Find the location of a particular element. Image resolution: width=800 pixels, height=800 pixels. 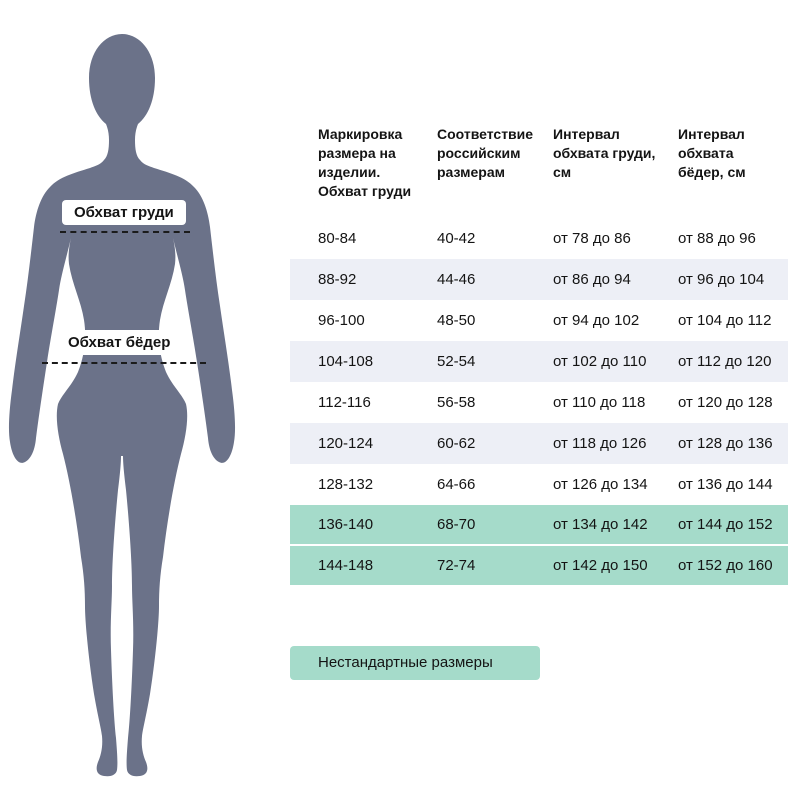

table-row: 136-140 68-70 от 134 до 142 от 144 до 152 is located at coordinates (539, 526).